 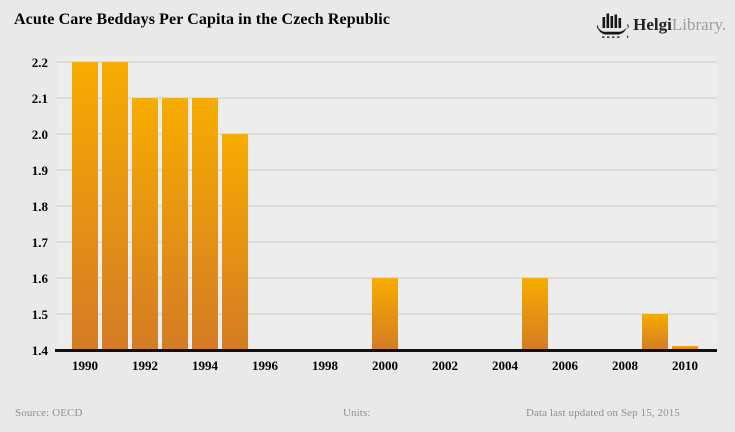 What do you see at coordinates (325, 365) in the screenshot?
I see `x-axis-label-1998: 1998` at bounding box center [325, 365].